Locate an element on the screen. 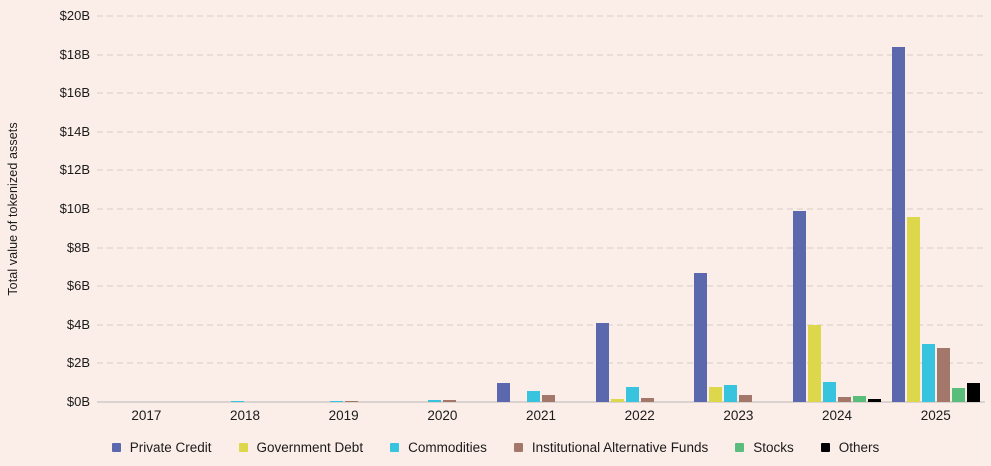  bar-commodities-2020 is located at coordinates (435, 401).